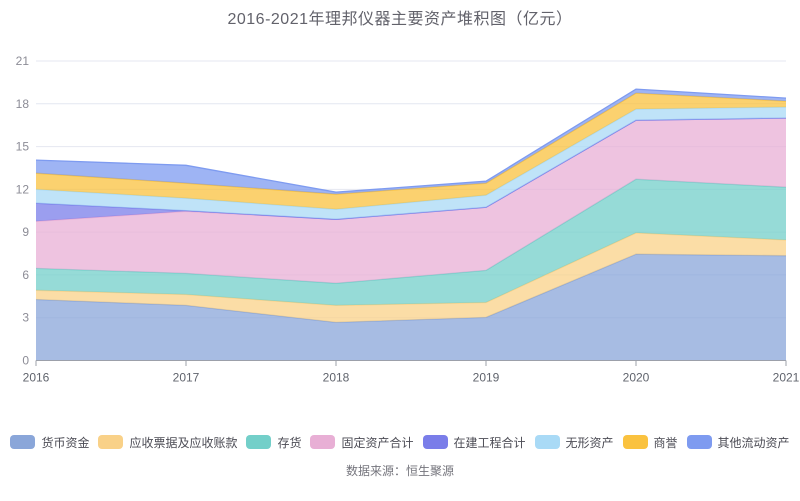 This screenshot has height=501, width=800. Describe the element at coordinates (589, 442) in the screenshot. I see `legend-label: 无形资产` at that location.